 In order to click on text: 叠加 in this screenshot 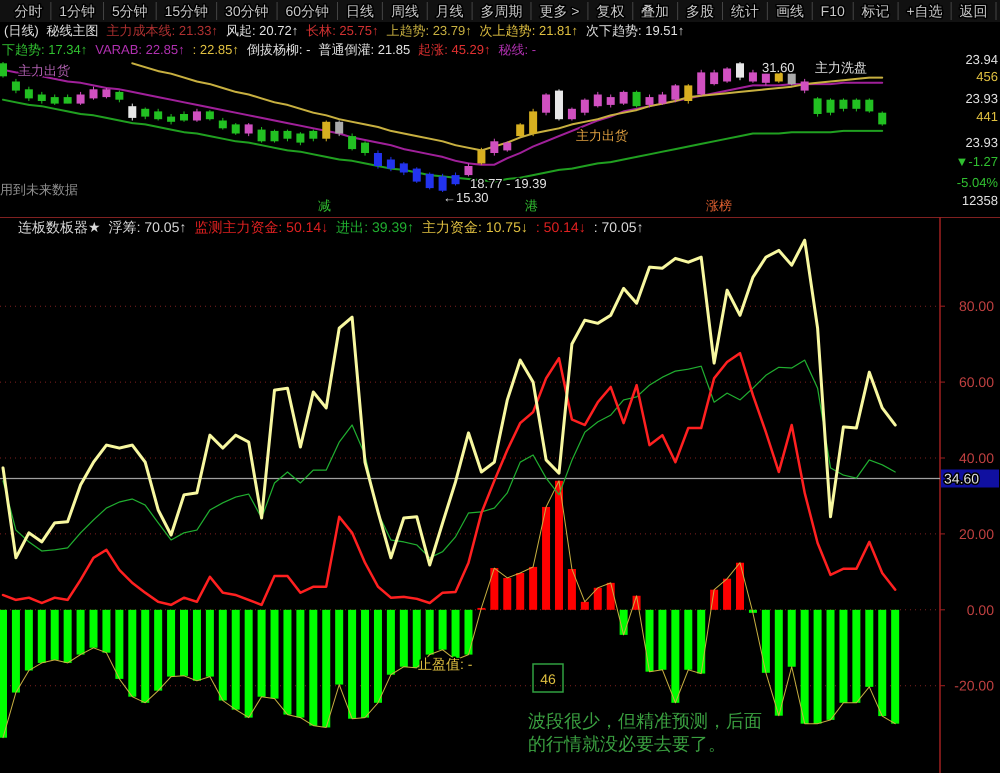, I will do `click(655, 11)`.